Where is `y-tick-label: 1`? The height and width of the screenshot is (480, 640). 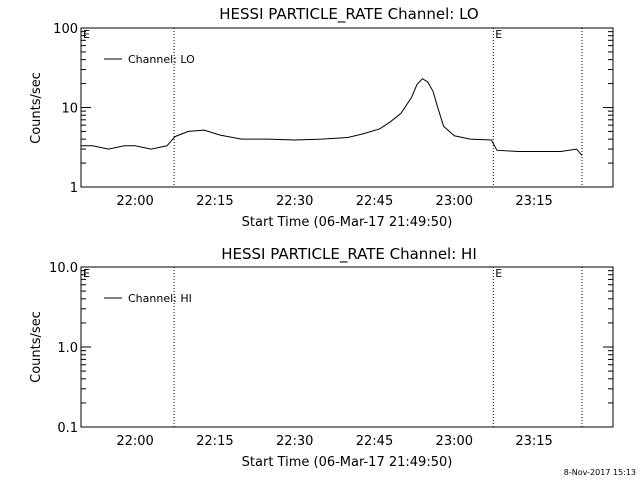
y-tick-label: 1 is located at coordinates (74, 188).